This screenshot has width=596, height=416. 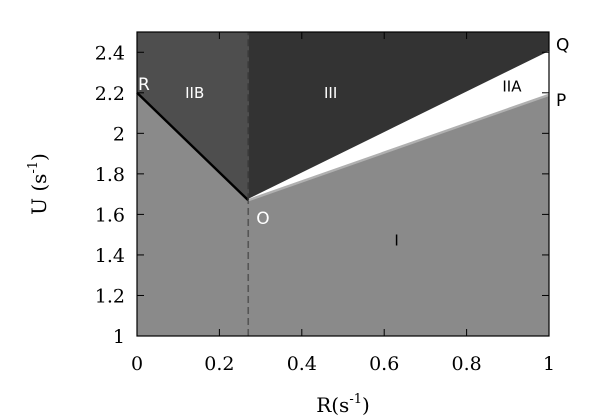 I want to click on y-axis-title-main: U (s, so click(x=39, y=194).